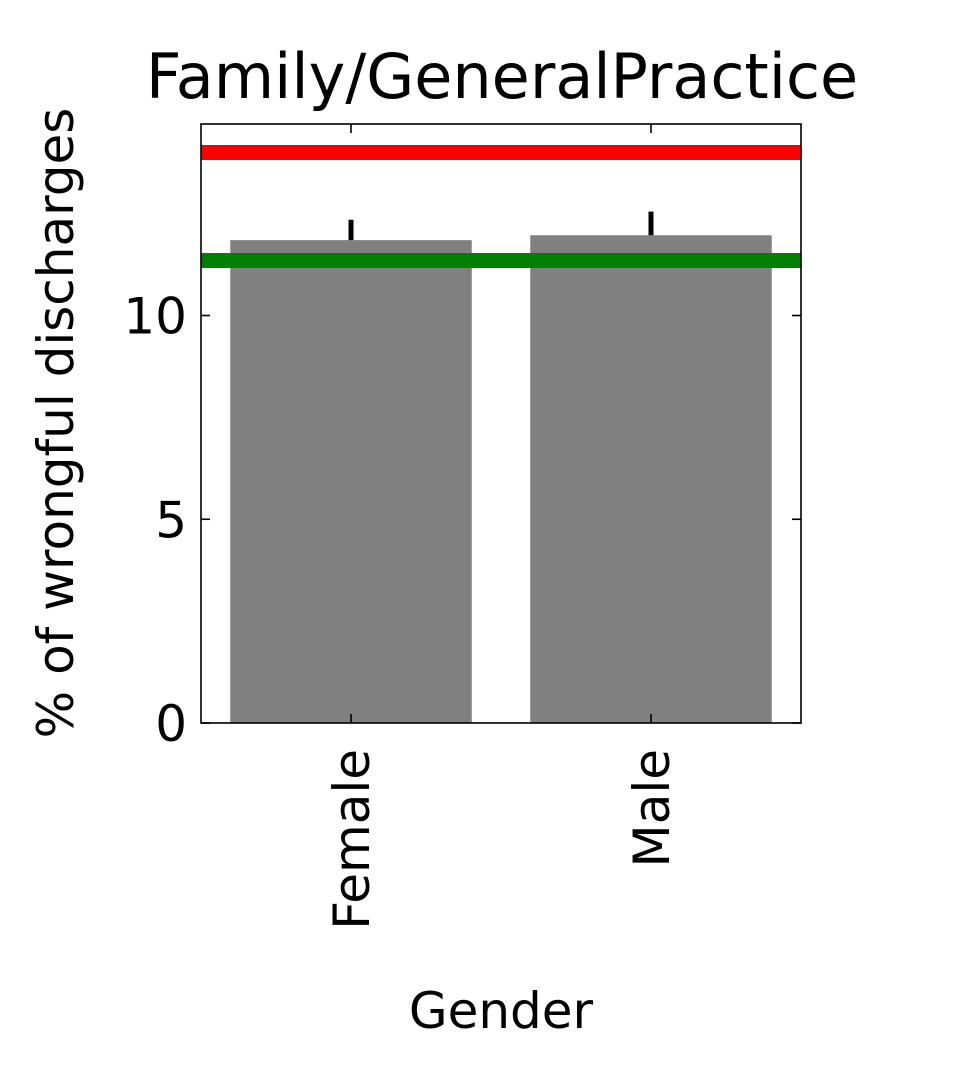 The height and width of the screenshot is (1071, 961). What do you see at coordinates (171, 724) in the screenshot?
I see `y-tick-label: 0` at bounding box center [171, 724].